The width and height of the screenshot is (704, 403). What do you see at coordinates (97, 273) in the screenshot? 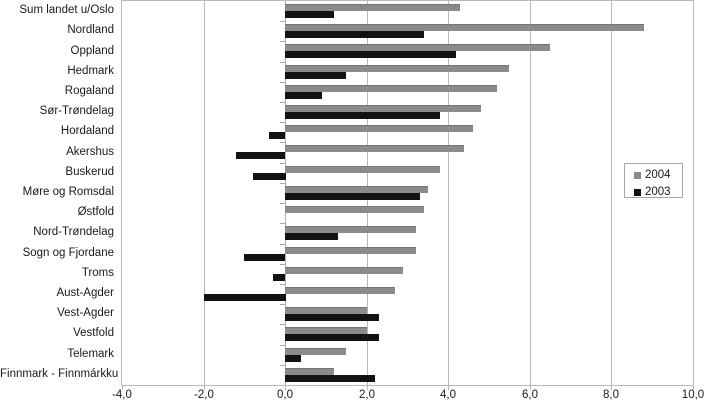
I see `category-label: Troms` at bounding box center [97, 273].